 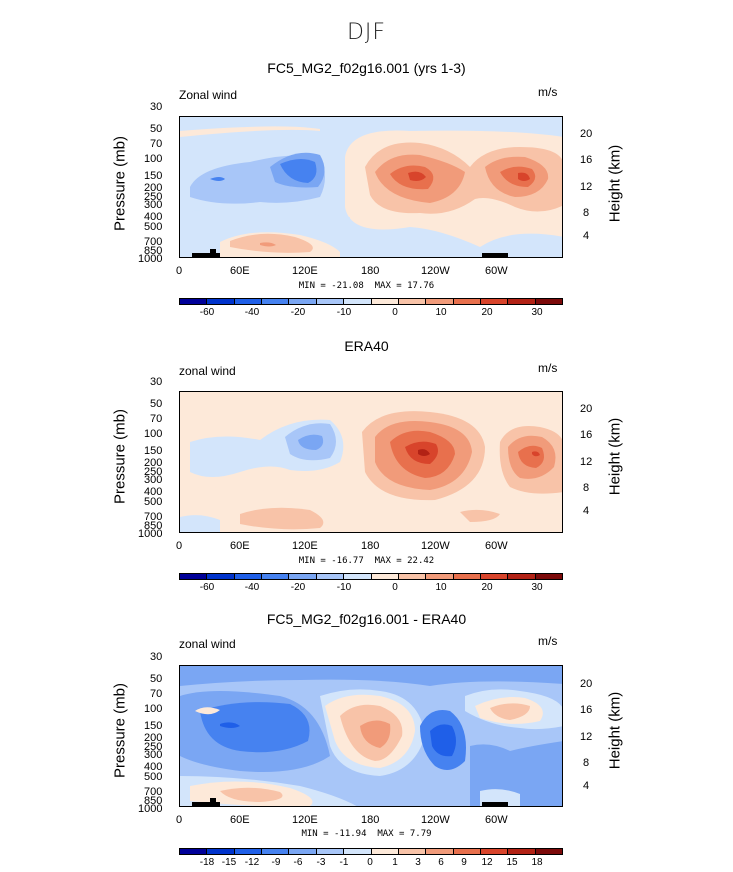 What do you see at coordinates (240, 820) in the screenshot?
I see `x-tick-label: 60E` at bounding box center [240, 820].